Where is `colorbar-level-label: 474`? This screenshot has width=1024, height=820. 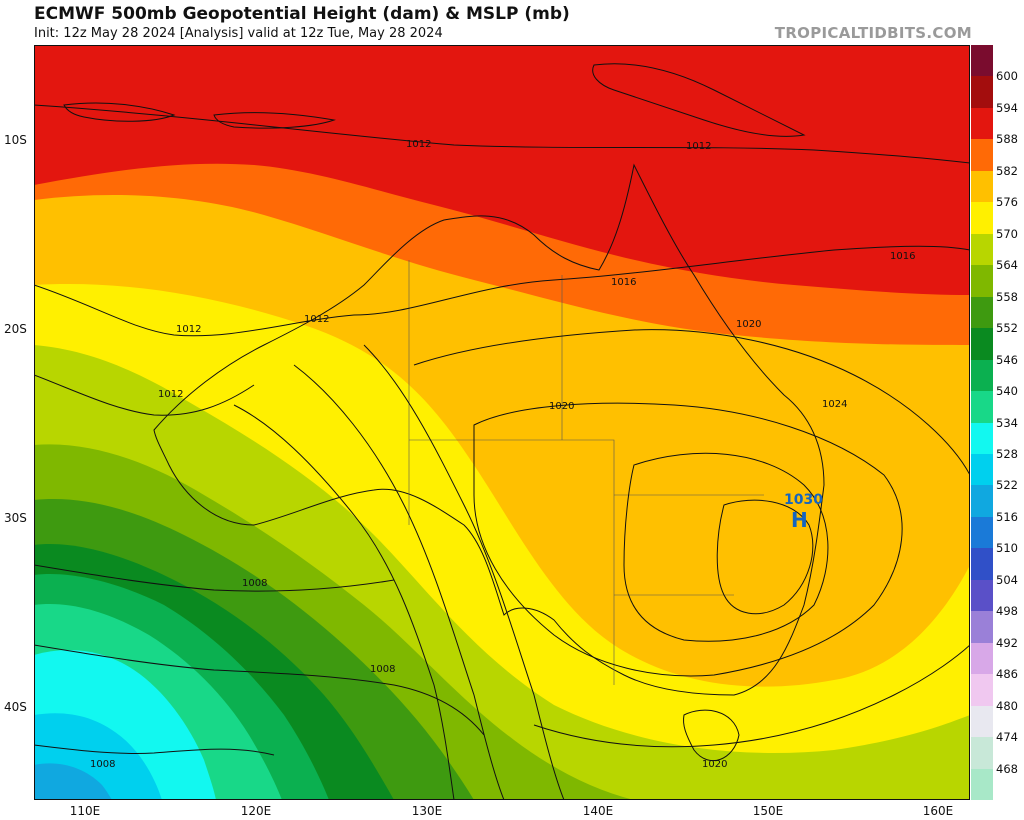
colorbar-level-label: 474 is located at coordinates (1007, 737).